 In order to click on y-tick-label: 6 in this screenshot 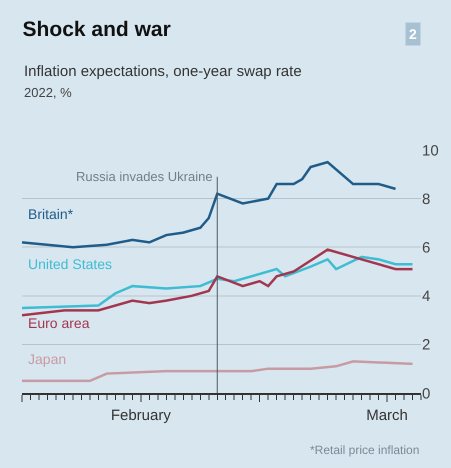, I will do `click(426, 247)`.